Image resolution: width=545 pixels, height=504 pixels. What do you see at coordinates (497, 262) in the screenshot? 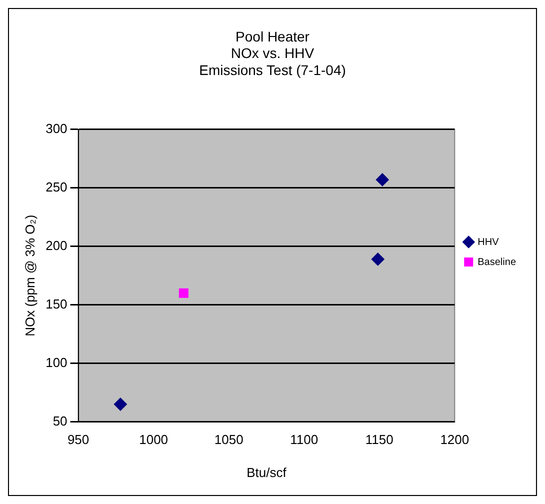
I see `legend-label: Baseline` at bounding box center [497, 262].